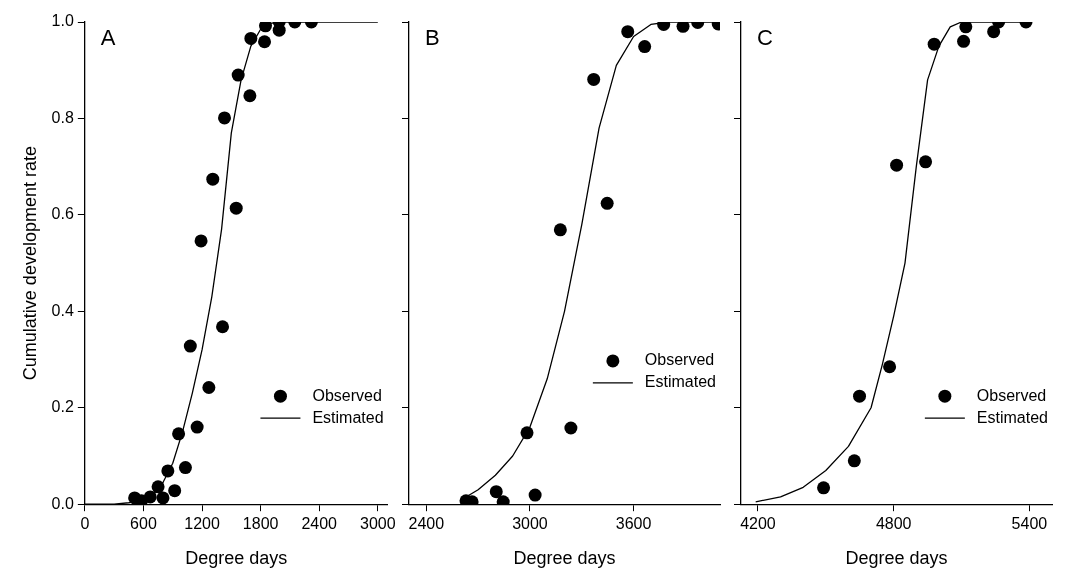 This screenshot has width=1073, height=584. Describe the element at coordinates (62, 503) in the screenshot. I see `y-tick-label: 0.0` at that location.